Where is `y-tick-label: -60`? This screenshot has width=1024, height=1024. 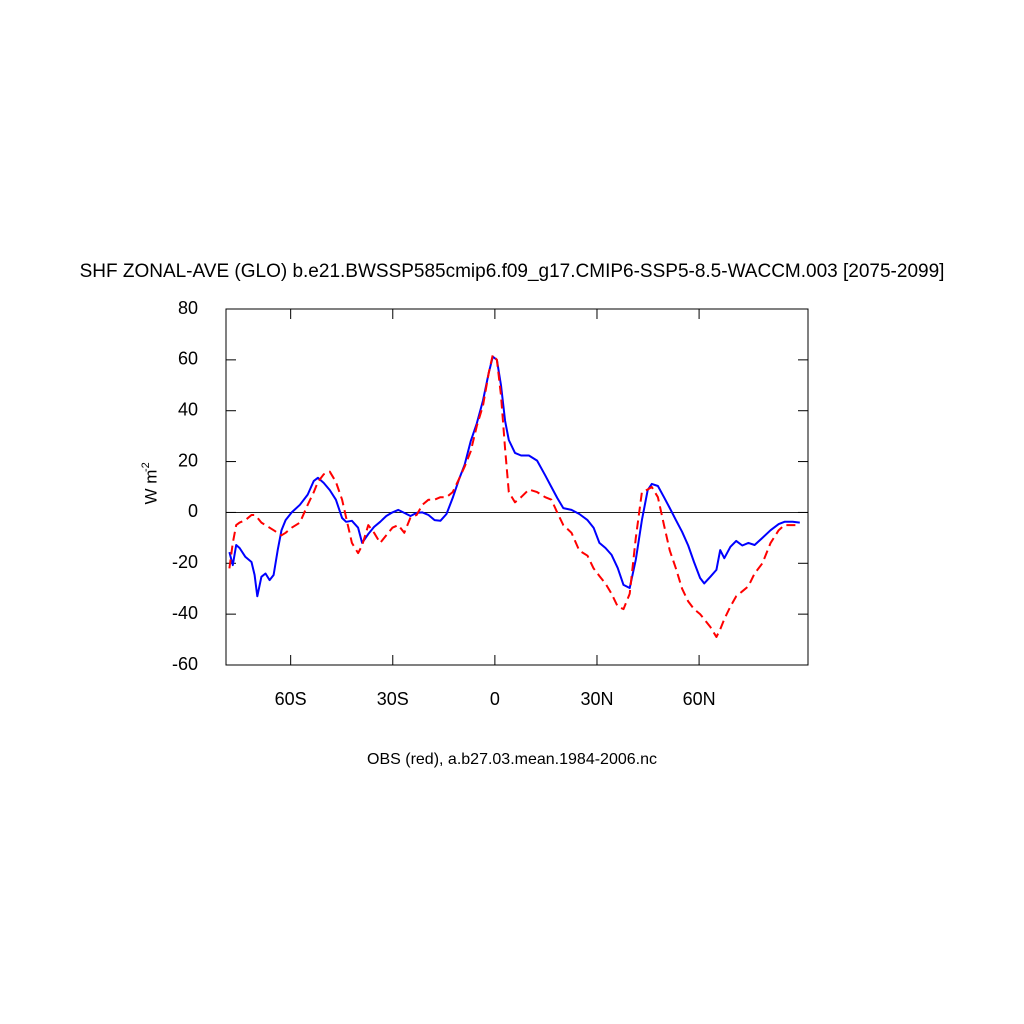
y-tick-label: -60 is located at coordinates (185, 664).